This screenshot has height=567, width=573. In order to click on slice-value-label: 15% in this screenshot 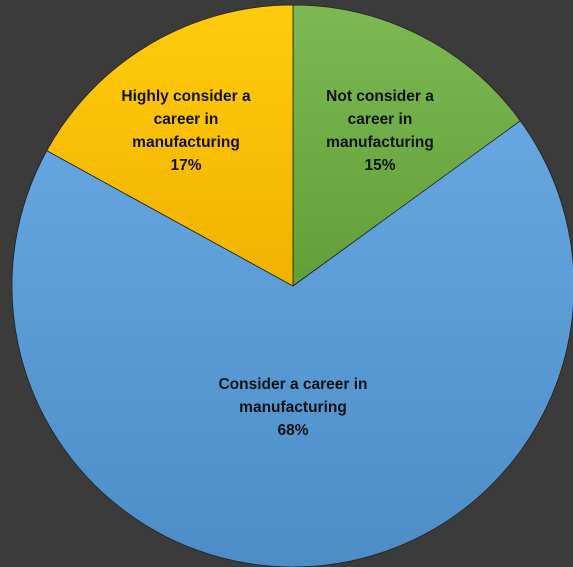, I will do `click(379, 165)`.